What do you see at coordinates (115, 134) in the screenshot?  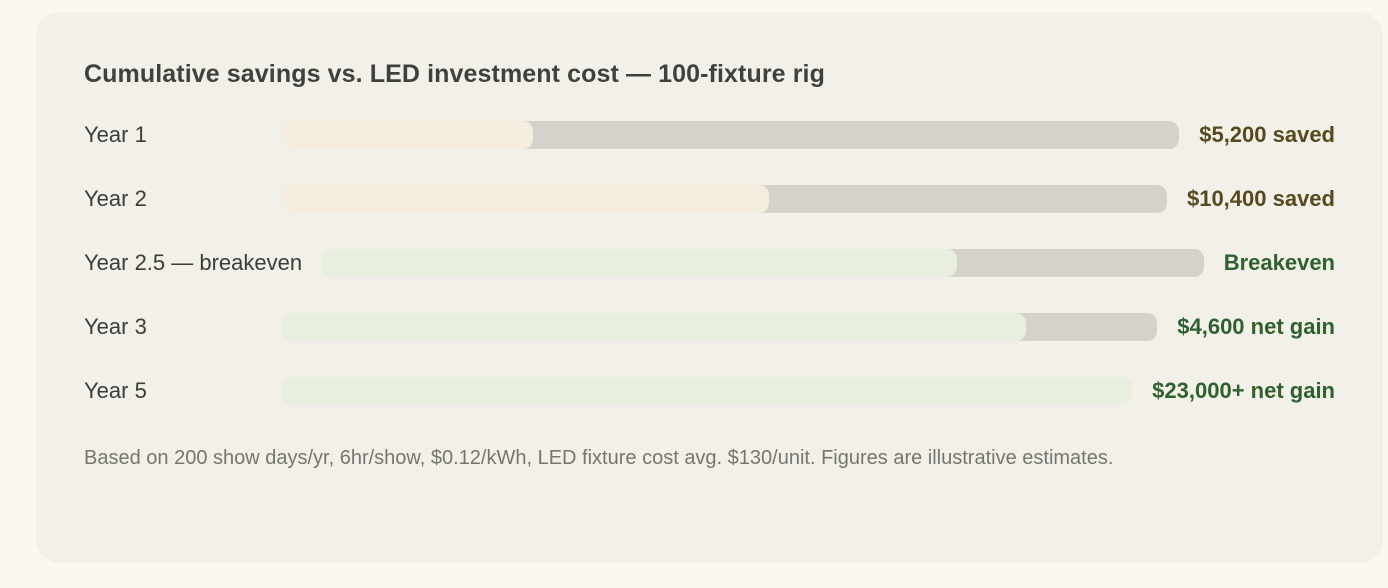 I see `row-label: Year 1` at bounding box center [115, 134].